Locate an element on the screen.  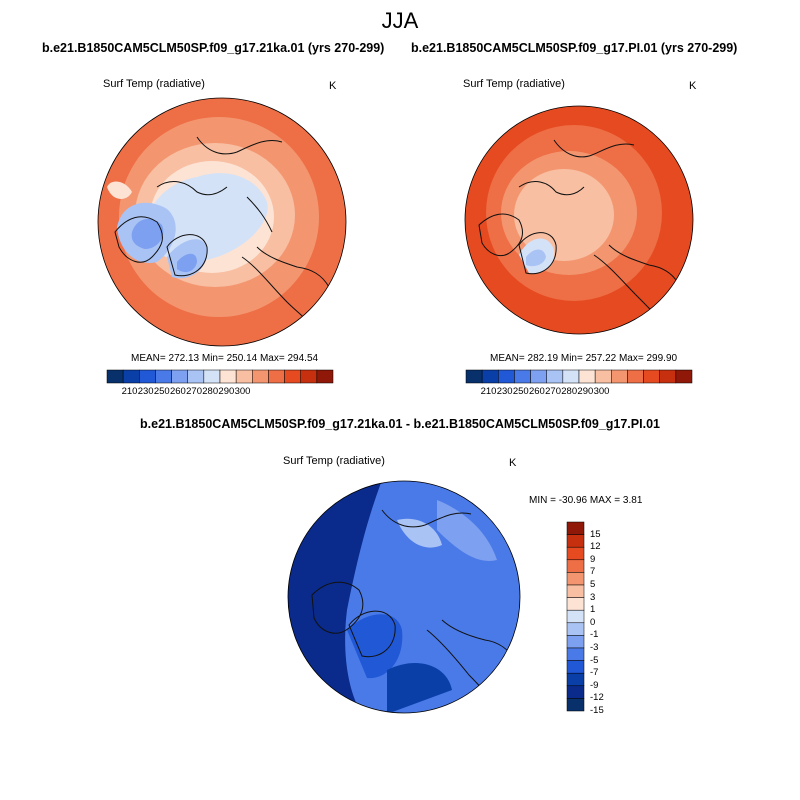
panel-b-colorbar-label: 230 is located at coordinates (504, 391).